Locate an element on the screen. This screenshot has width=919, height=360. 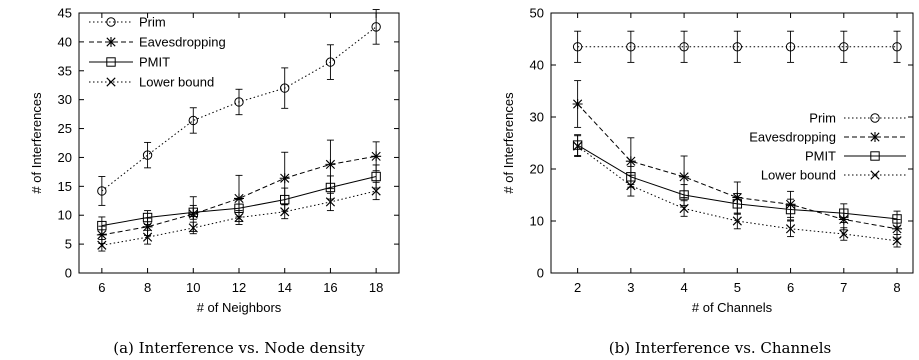
y-tick-label: 15 is located at coordinates (65, 186).